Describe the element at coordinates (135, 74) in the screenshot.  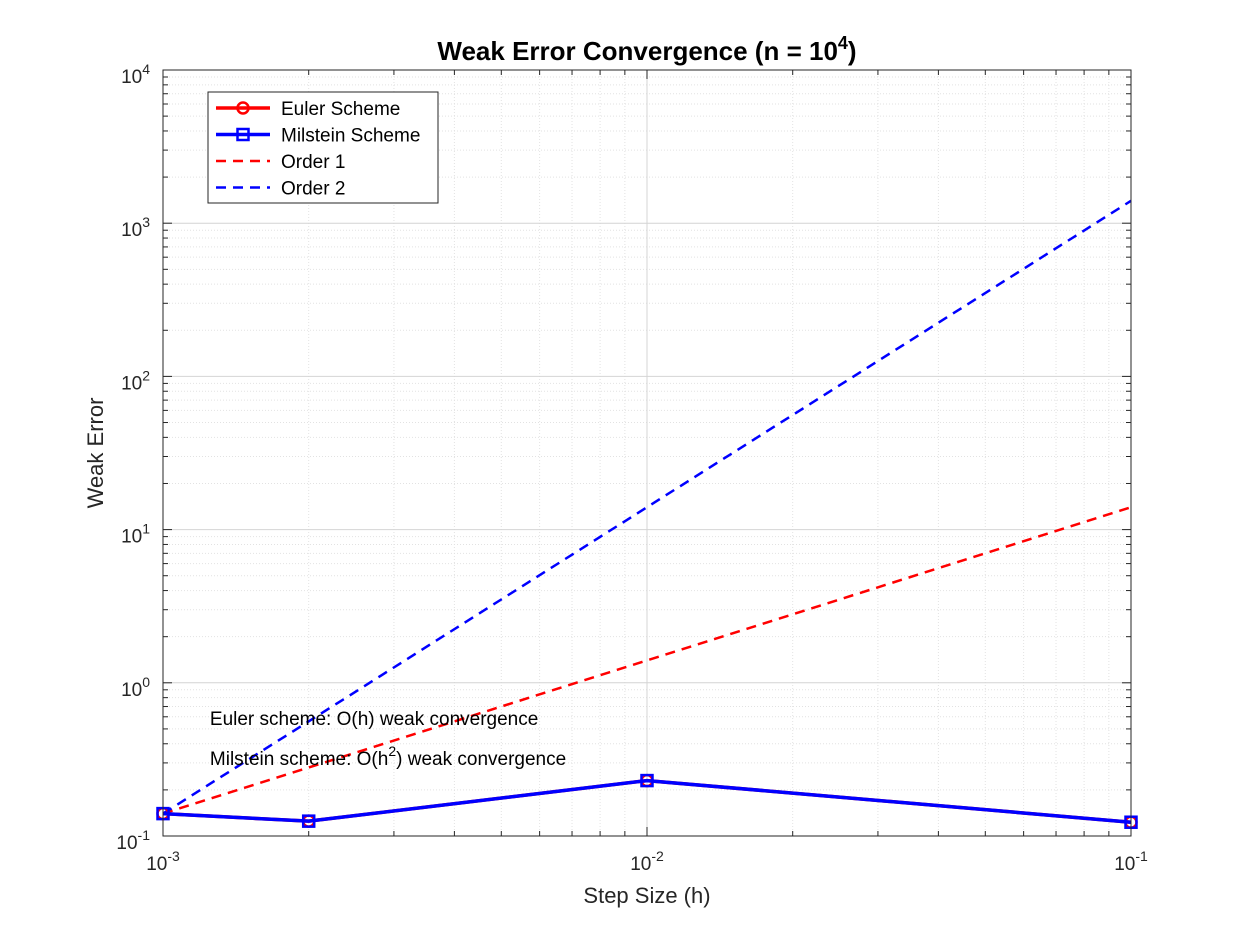
I see `y-tick-label: 10⁴` at that location.